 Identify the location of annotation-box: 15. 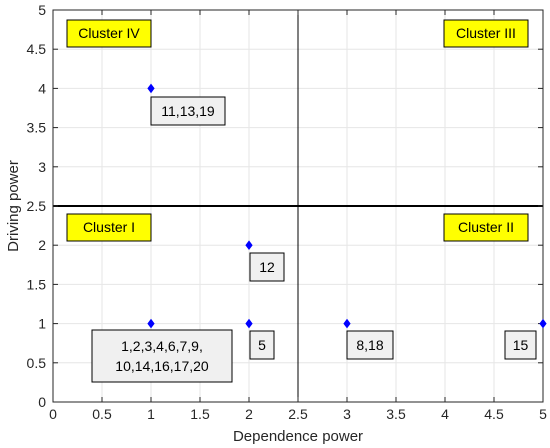
(520, 345).